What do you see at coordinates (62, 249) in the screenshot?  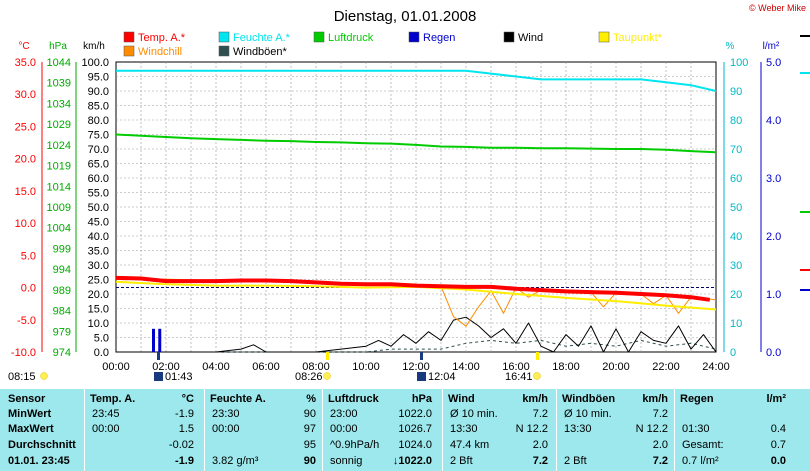 I see `hpa-tick-label: 999` at bounding box center [62, 249].